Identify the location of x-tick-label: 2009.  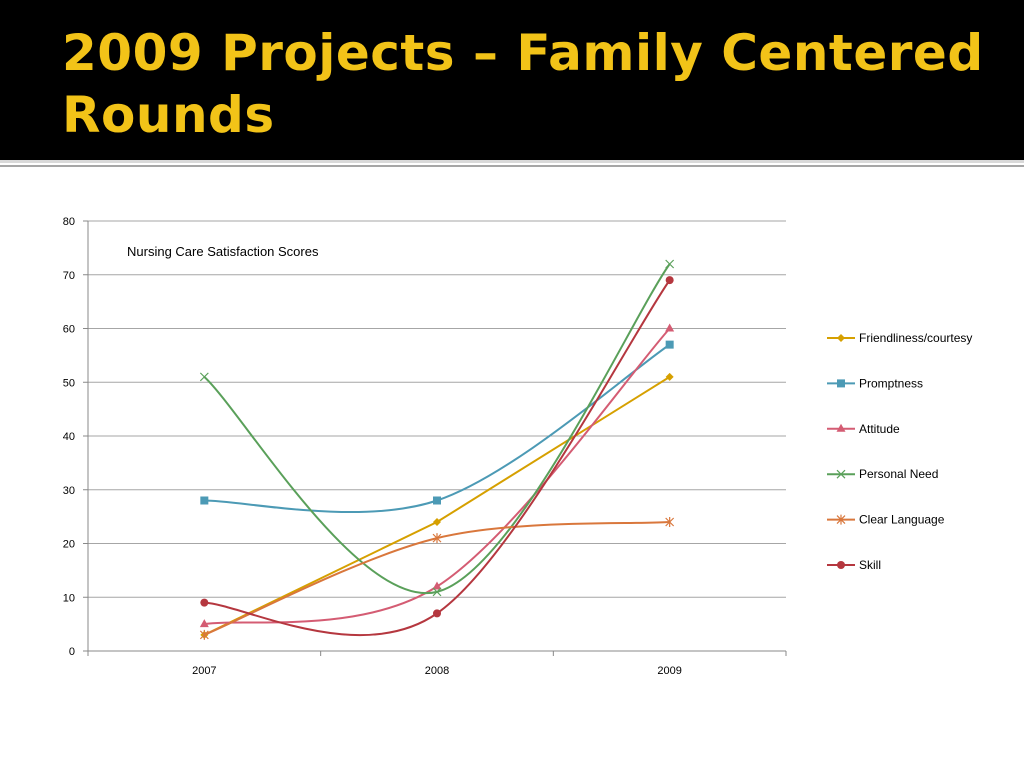
(669, 671).